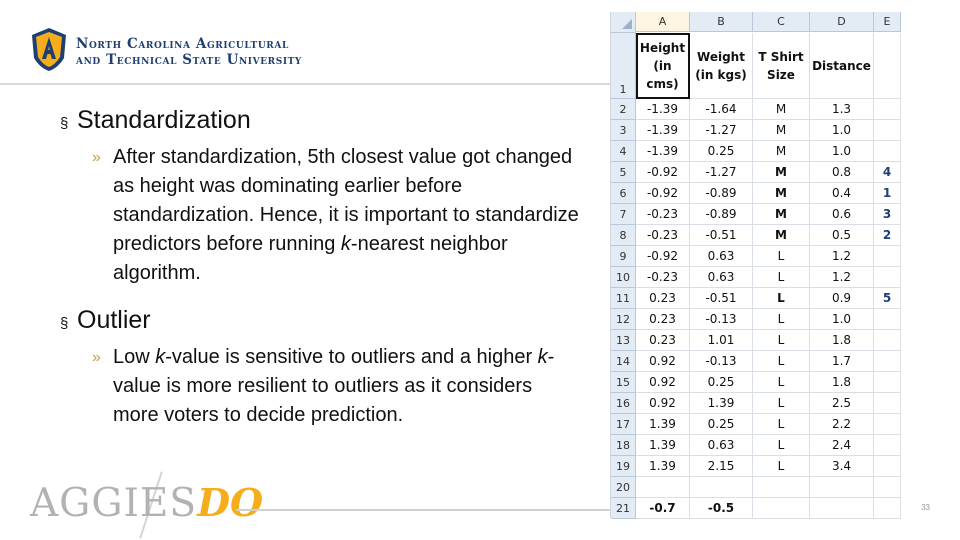  What do you see at coordinates (623, 487) in the screenshot?
I see `row-header: 20` at bounding box center [623, 487].